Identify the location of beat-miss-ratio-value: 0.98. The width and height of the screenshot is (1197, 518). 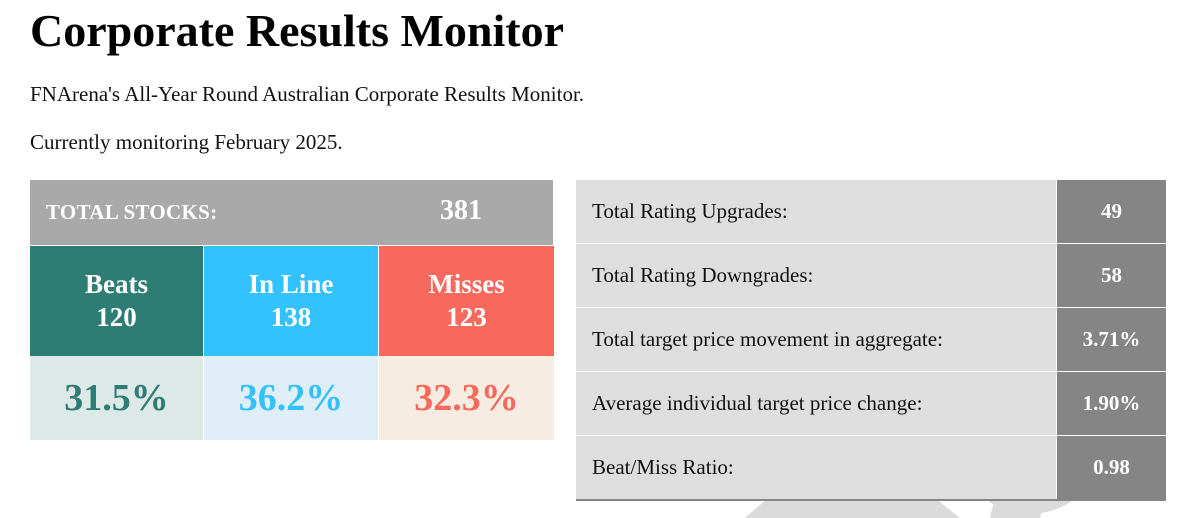
(1111, 467).